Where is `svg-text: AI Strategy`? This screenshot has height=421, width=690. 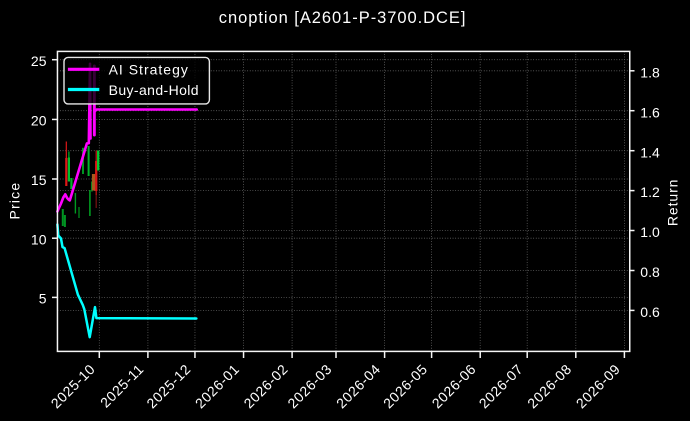 svg-text: AI Strategy is located at coordinates (149, 70).